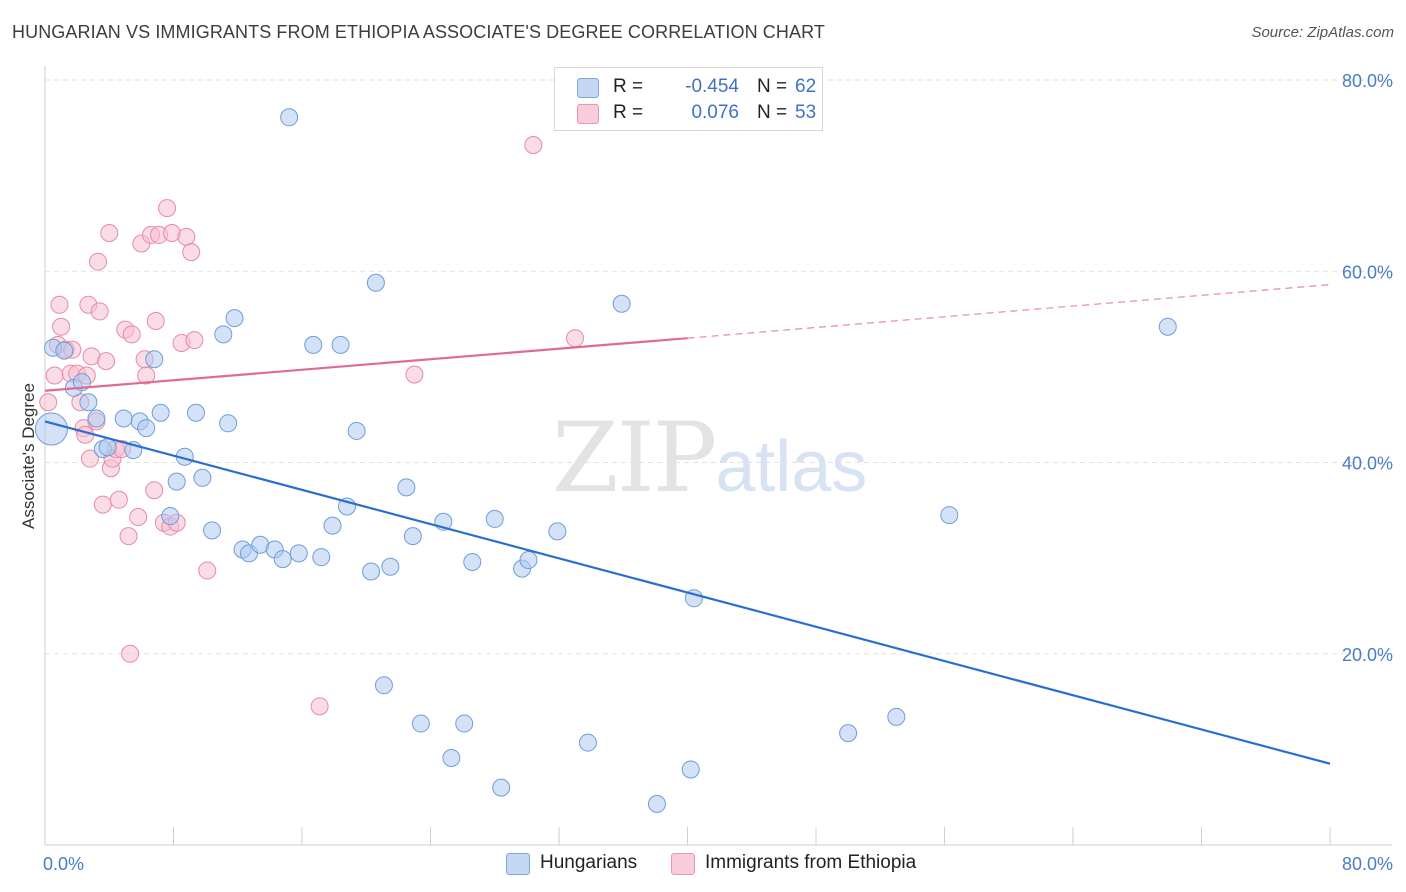 Image resolution: width=1406 pixels, height=892 pixels. What do you see at coordinates (806, 86) in the screenshot?
I see `legend-n-value: 62` at bounding box center [806, 86].